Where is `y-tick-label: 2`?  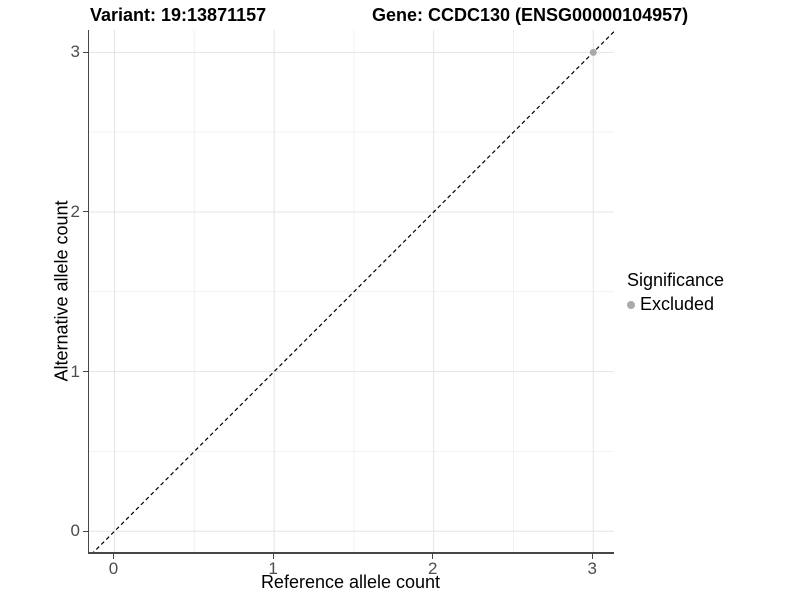
y-tick-label: 2 is located at coordinates (75, 211).